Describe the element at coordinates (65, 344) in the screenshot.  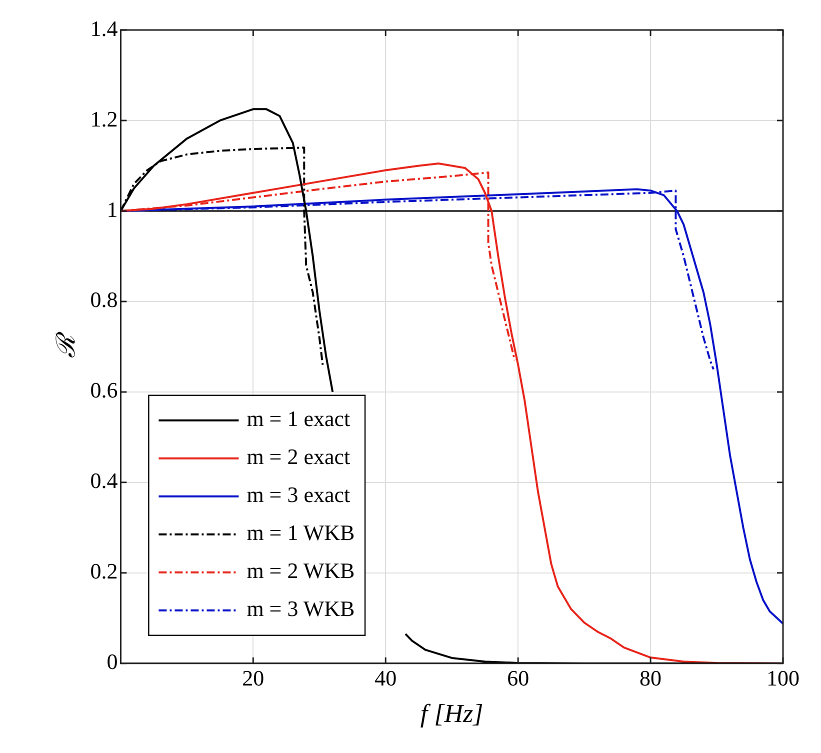
I see `y-axis-title: ℛ` at that location.